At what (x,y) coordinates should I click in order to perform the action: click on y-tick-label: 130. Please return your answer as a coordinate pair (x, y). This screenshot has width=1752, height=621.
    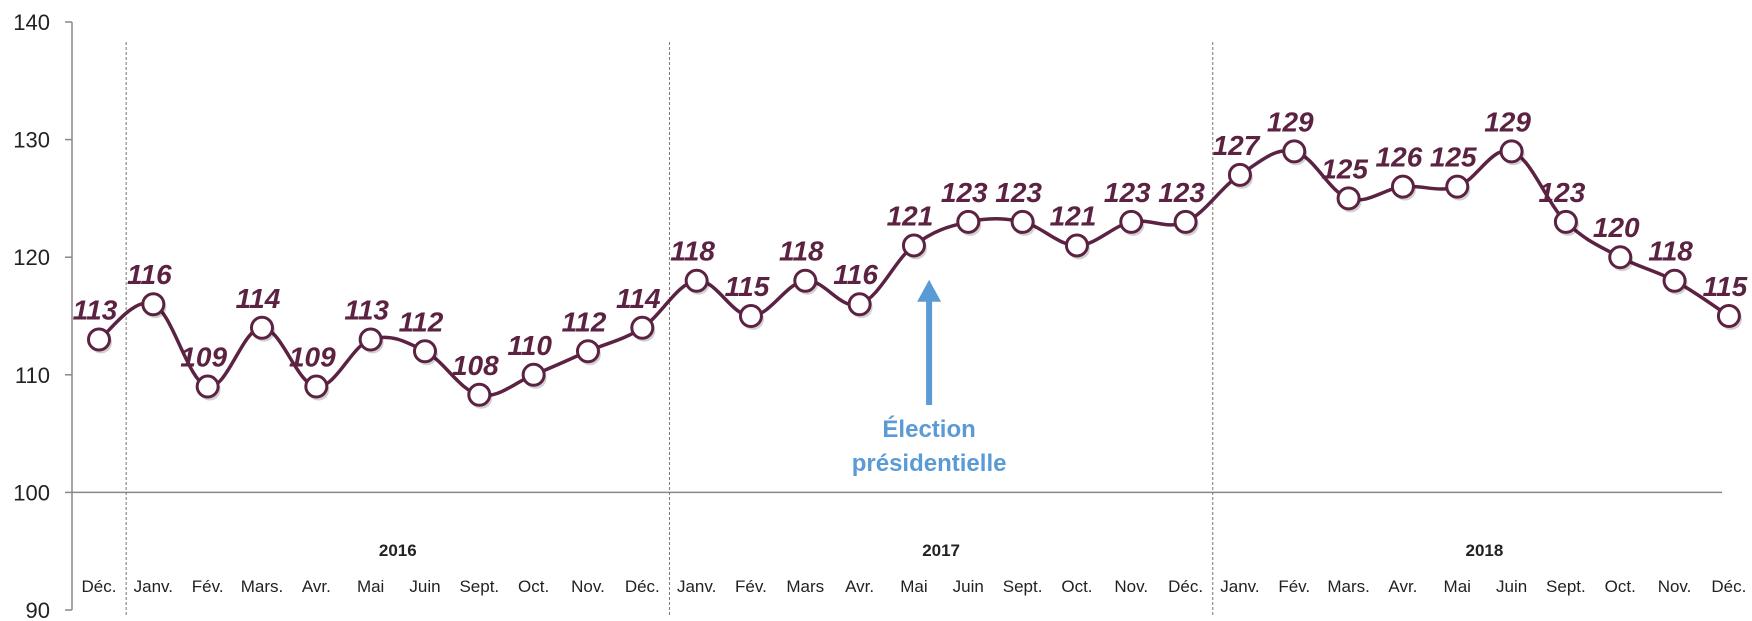
    Looking at the image, I should click on (31, 140).